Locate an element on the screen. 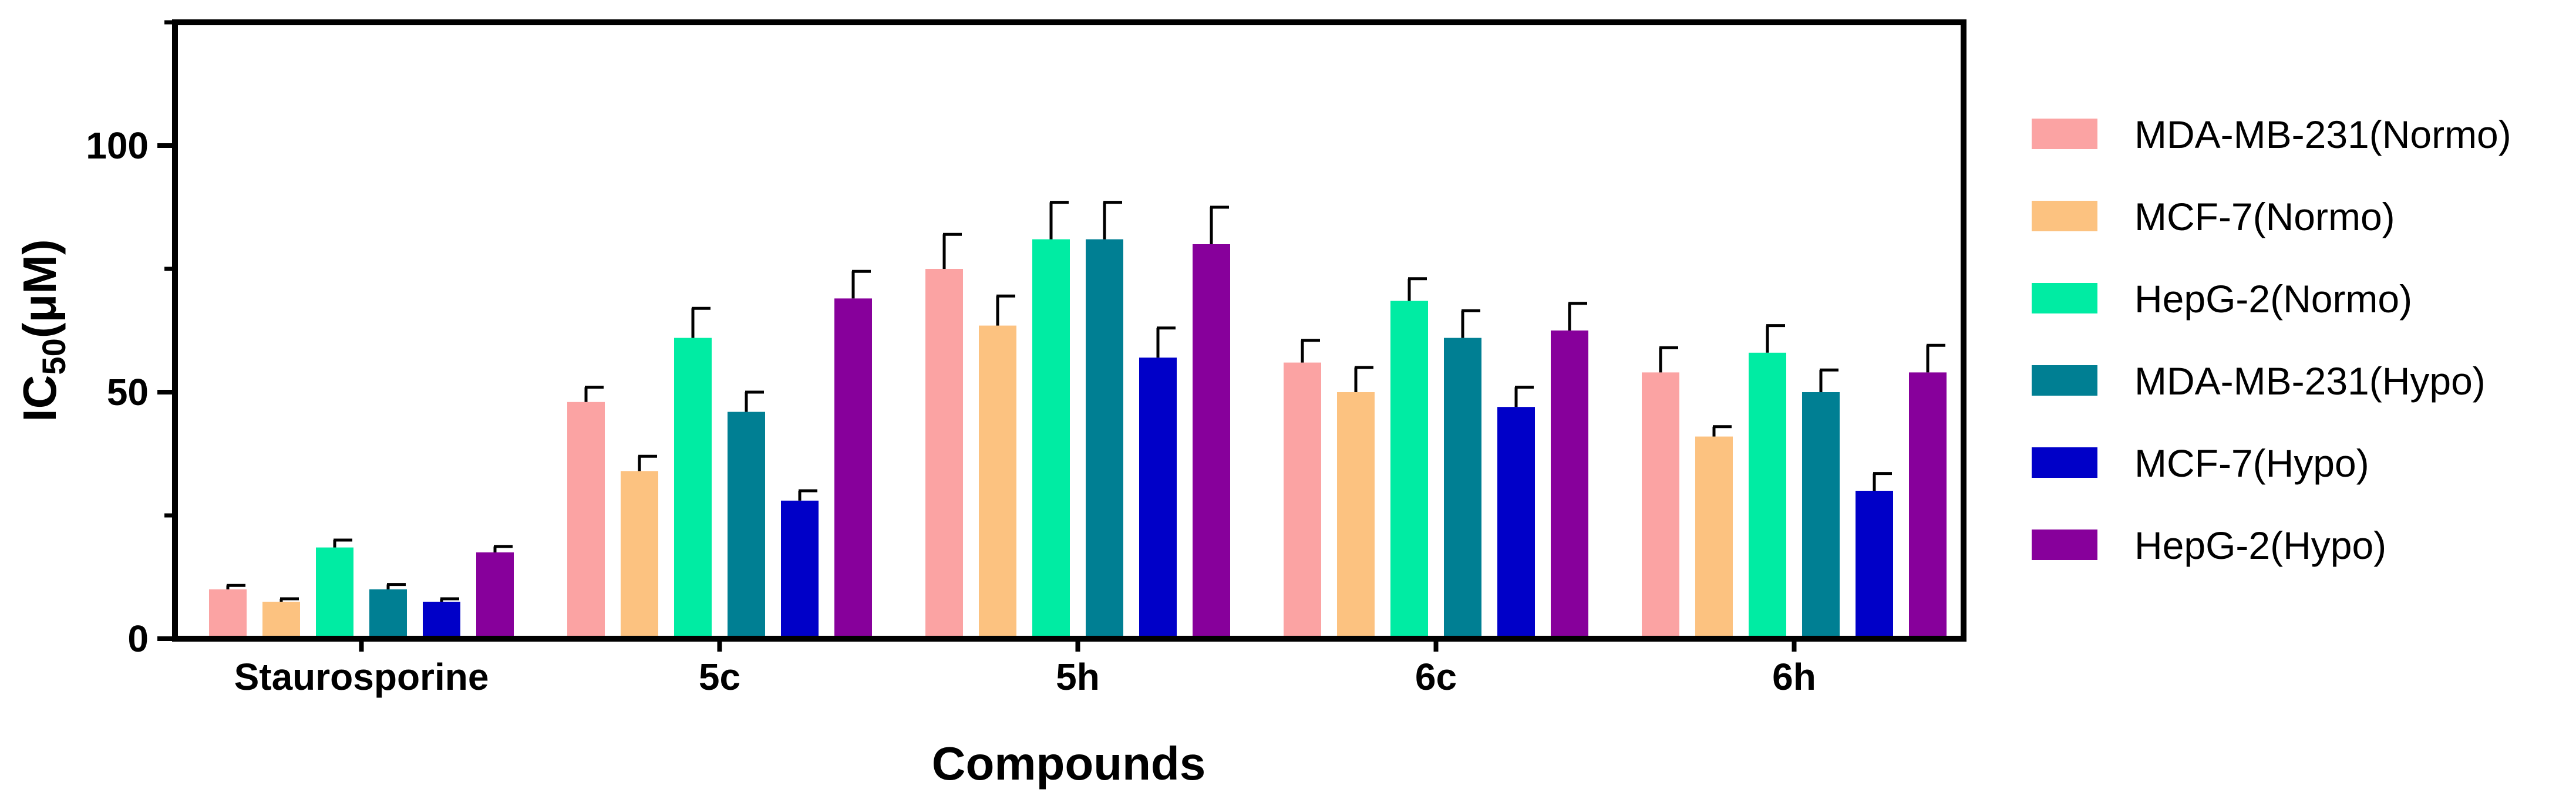  y-tick-label-2: 100 is located at coordinates (117, 145).